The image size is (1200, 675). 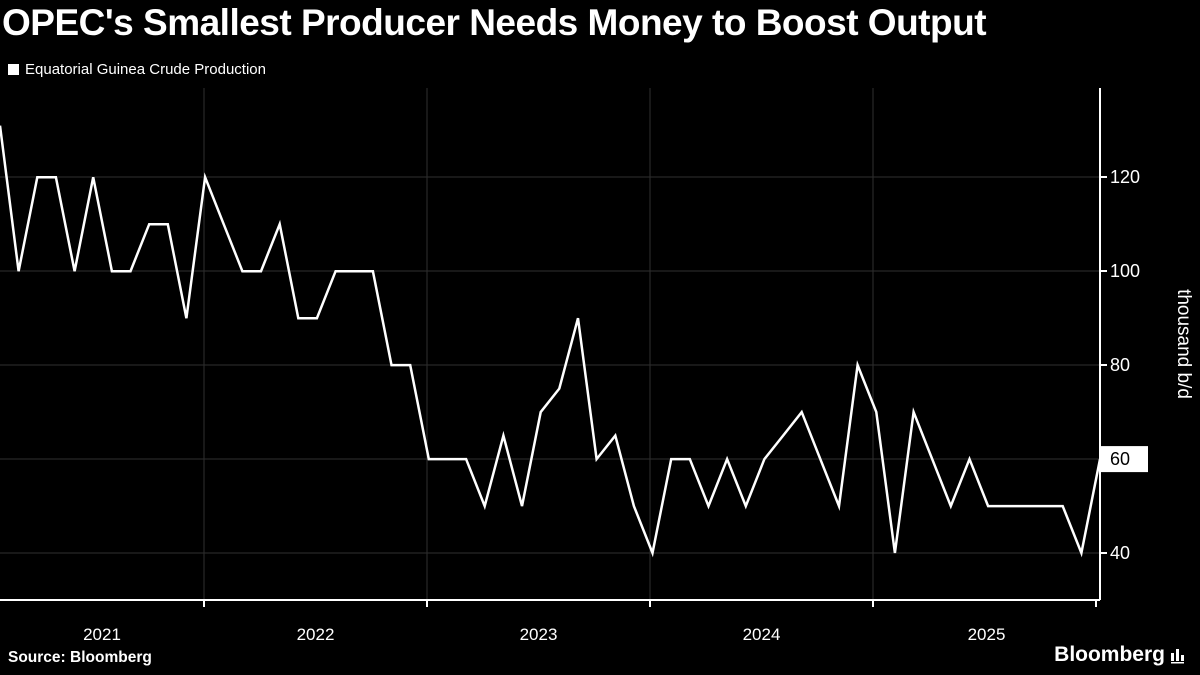 I want to click on x-tick-label: 2024, so click(x=762, y=634).